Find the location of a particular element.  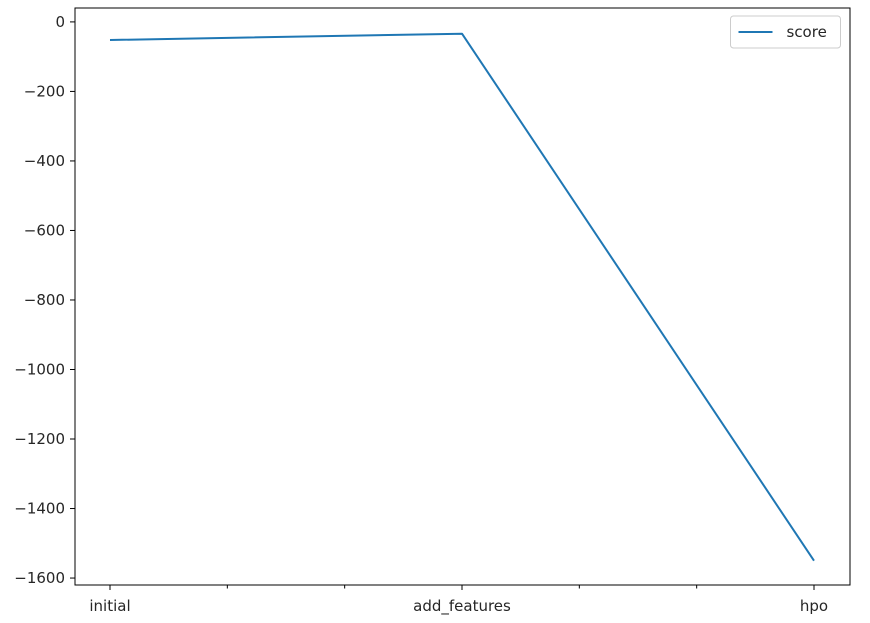

y-tick-label: −1000 is located at coordinates (39, 369).